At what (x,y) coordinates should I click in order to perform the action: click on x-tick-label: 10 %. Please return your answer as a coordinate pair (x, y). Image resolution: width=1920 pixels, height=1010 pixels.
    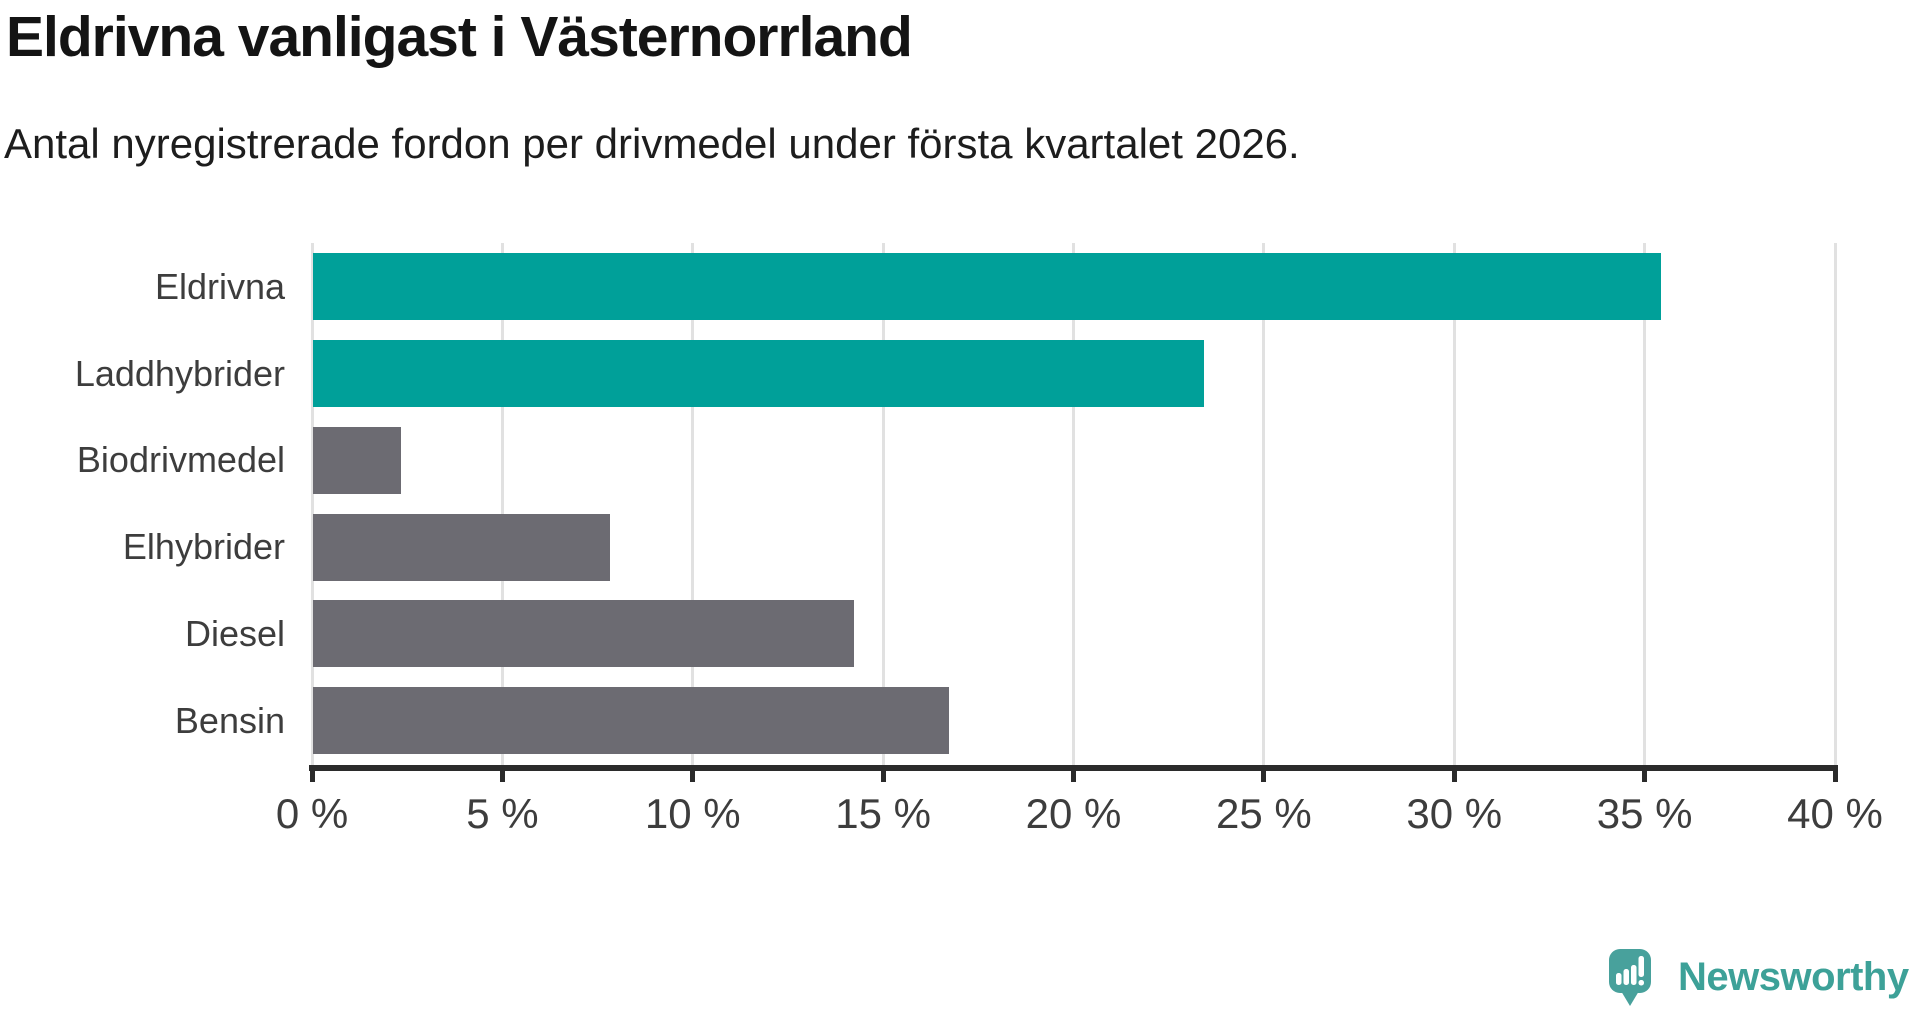
    Looking at the image, I should click on (692, 813).